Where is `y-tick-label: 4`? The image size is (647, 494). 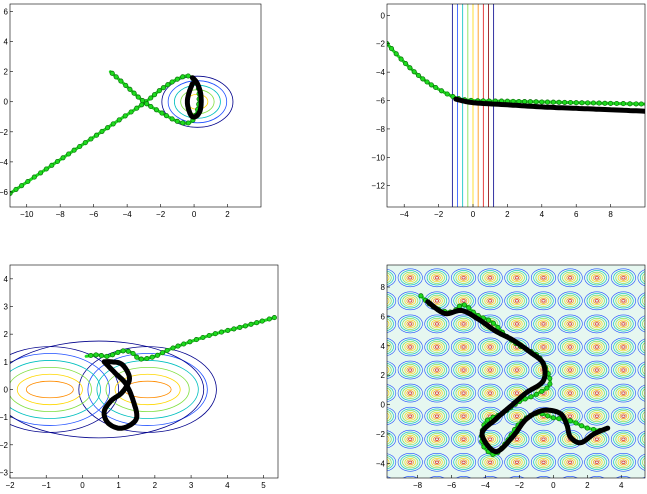
y-tick-label: 4 is located at coordinates (383, 346).